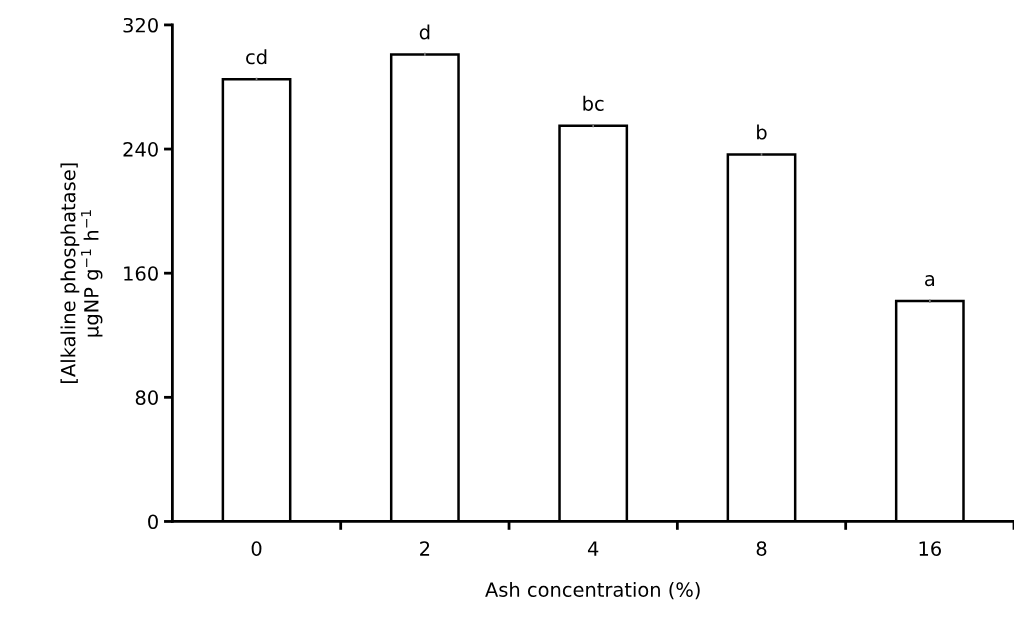 This screenshot has height=623, width=1014. I want to click on annotation: cd, so click(256, 57).